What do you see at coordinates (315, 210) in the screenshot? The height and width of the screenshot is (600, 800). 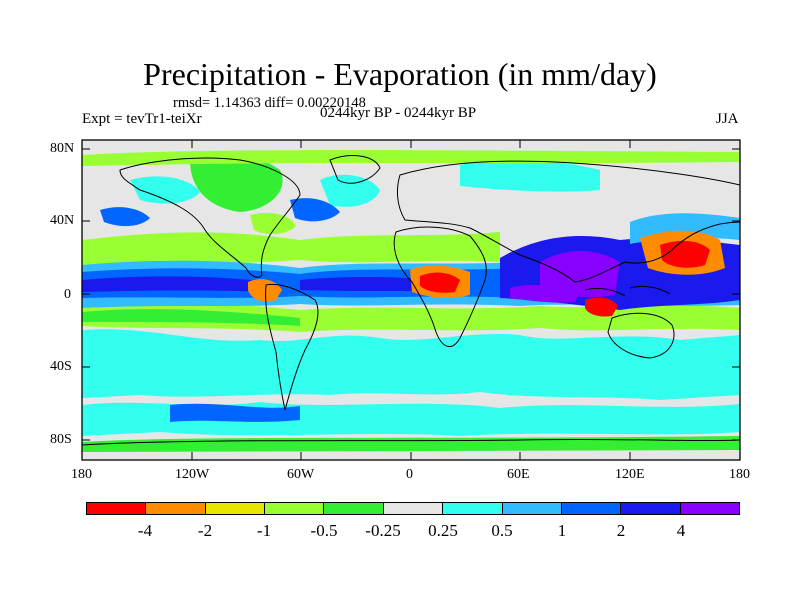 I see `north-atlantic-blue` at bounding box center [315, 210].